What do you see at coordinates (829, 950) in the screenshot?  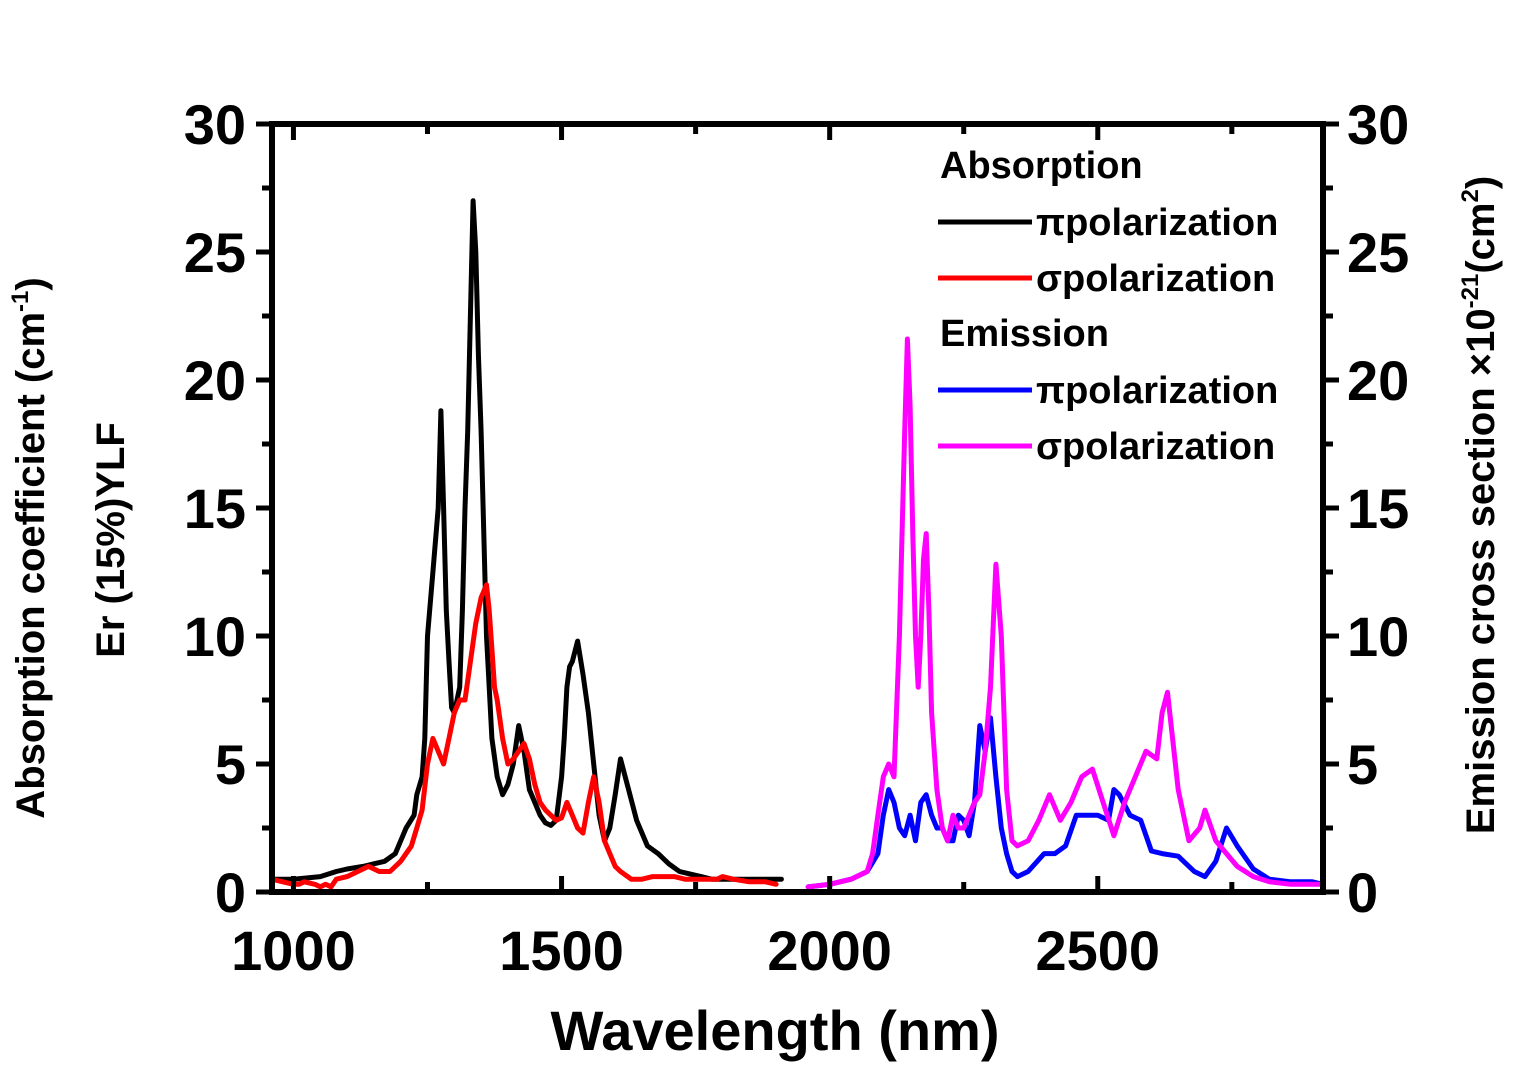 I see `x-tick-label: 2000` at bounding box center [829, 950].